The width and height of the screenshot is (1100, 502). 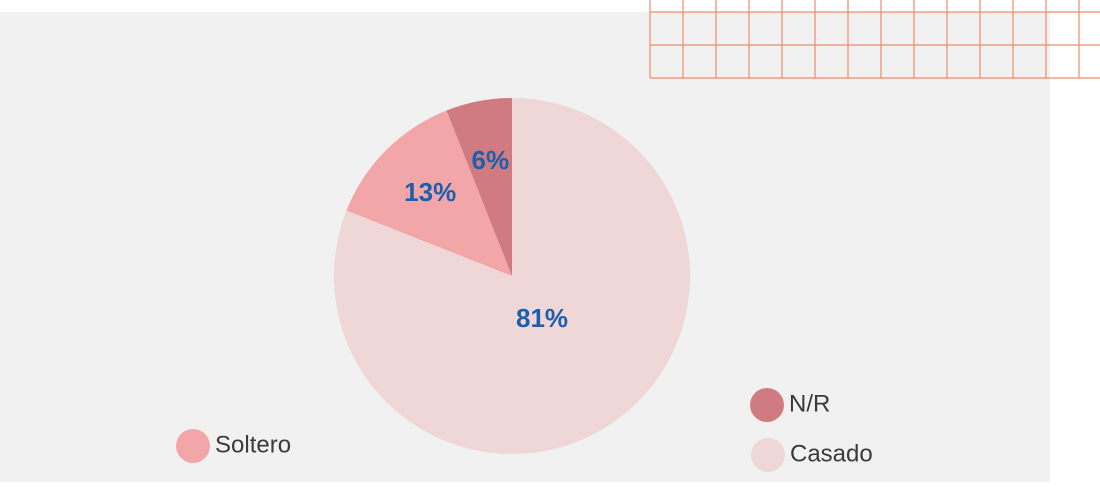 I want to click on decor-grid, so click(x=874, y=39).